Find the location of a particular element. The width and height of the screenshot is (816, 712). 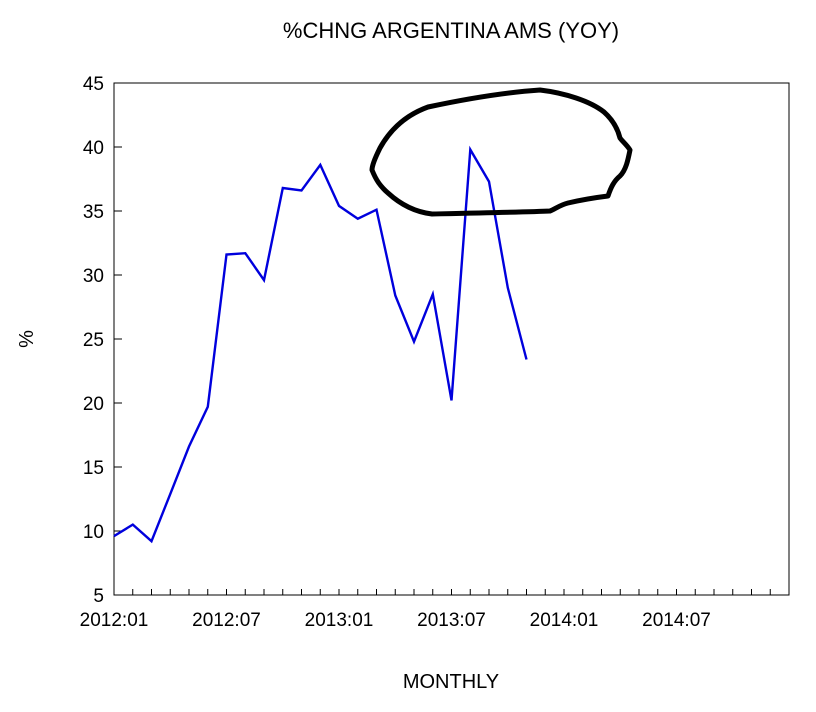

x-tick-label: 2013:07 is located at coordinates (451, 620).